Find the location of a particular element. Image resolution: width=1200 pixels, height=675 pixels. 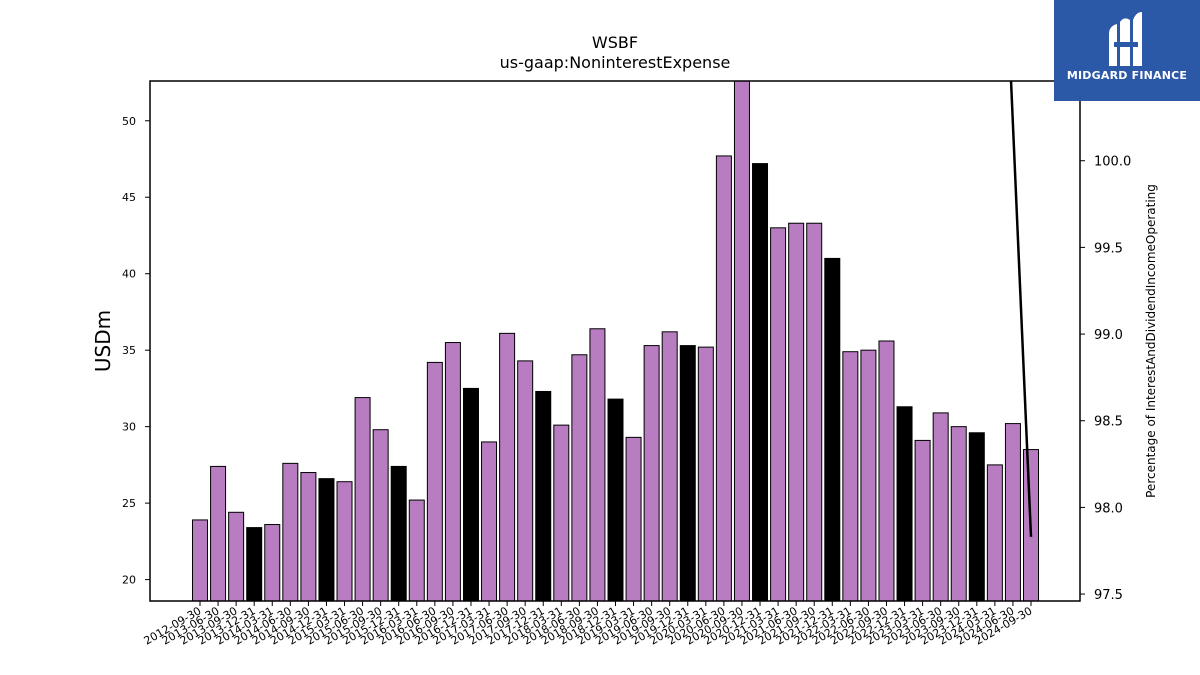

y-axis-label: USDm is located at coordinates (103, 341).